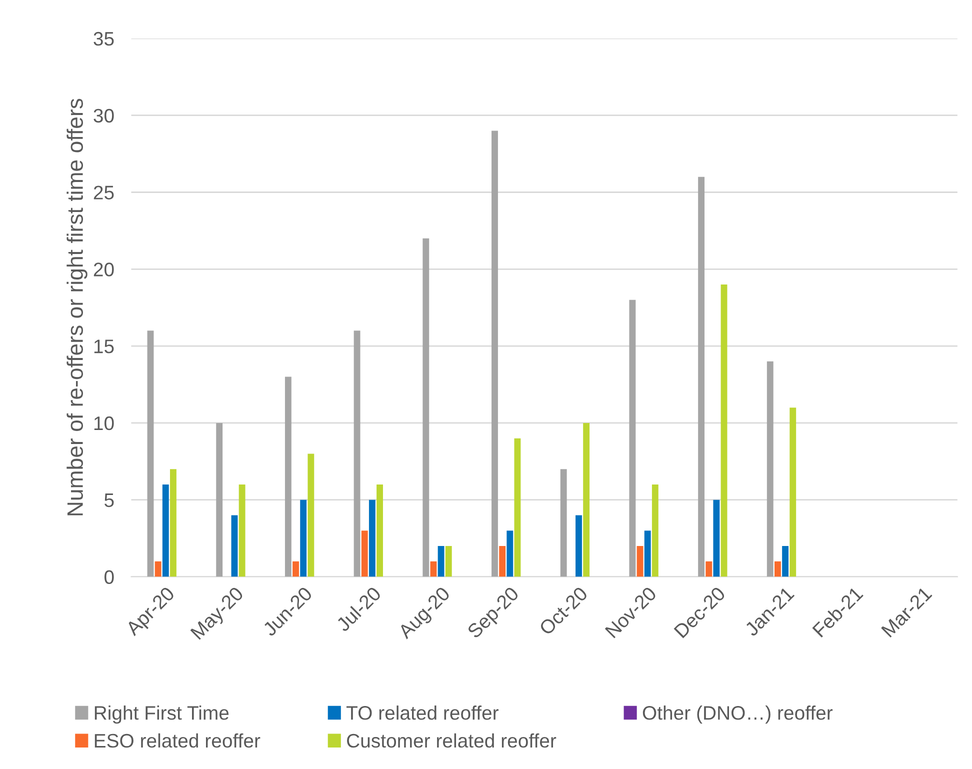  Describe the element at coordinates (451, 740) in the screenshot. I see `legend-label: Customer related reoffer` at that location.